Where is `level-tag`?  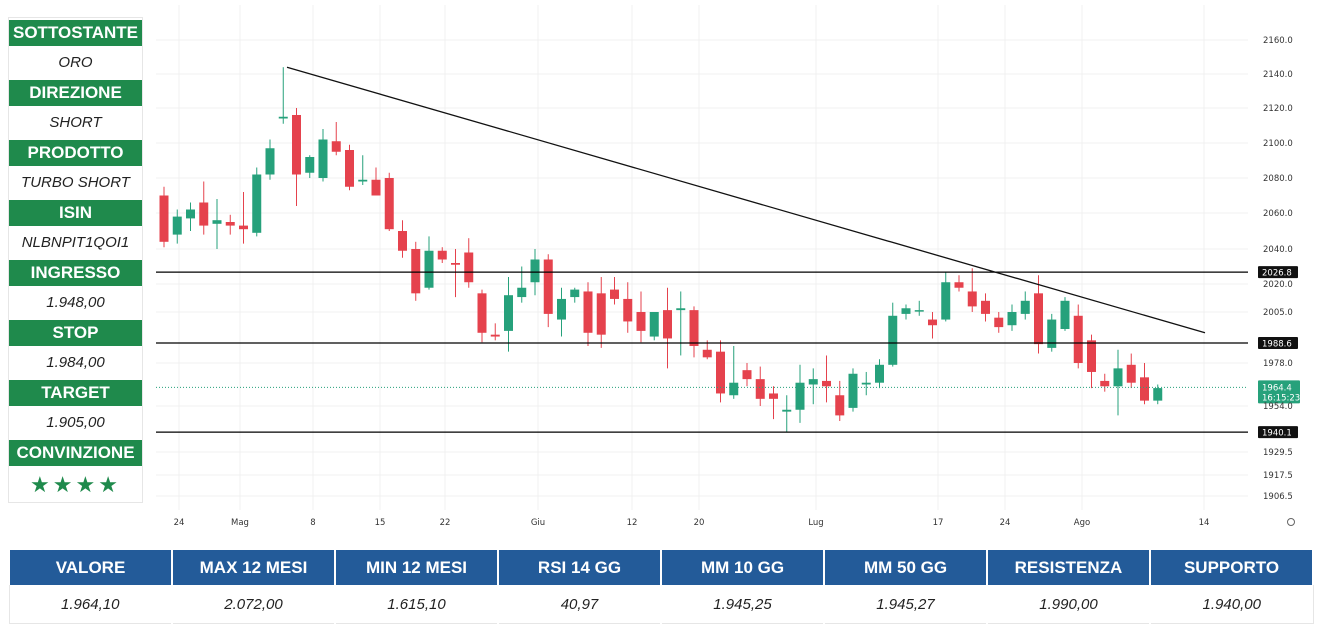 level-tag is located at coordinates (1278, 272).